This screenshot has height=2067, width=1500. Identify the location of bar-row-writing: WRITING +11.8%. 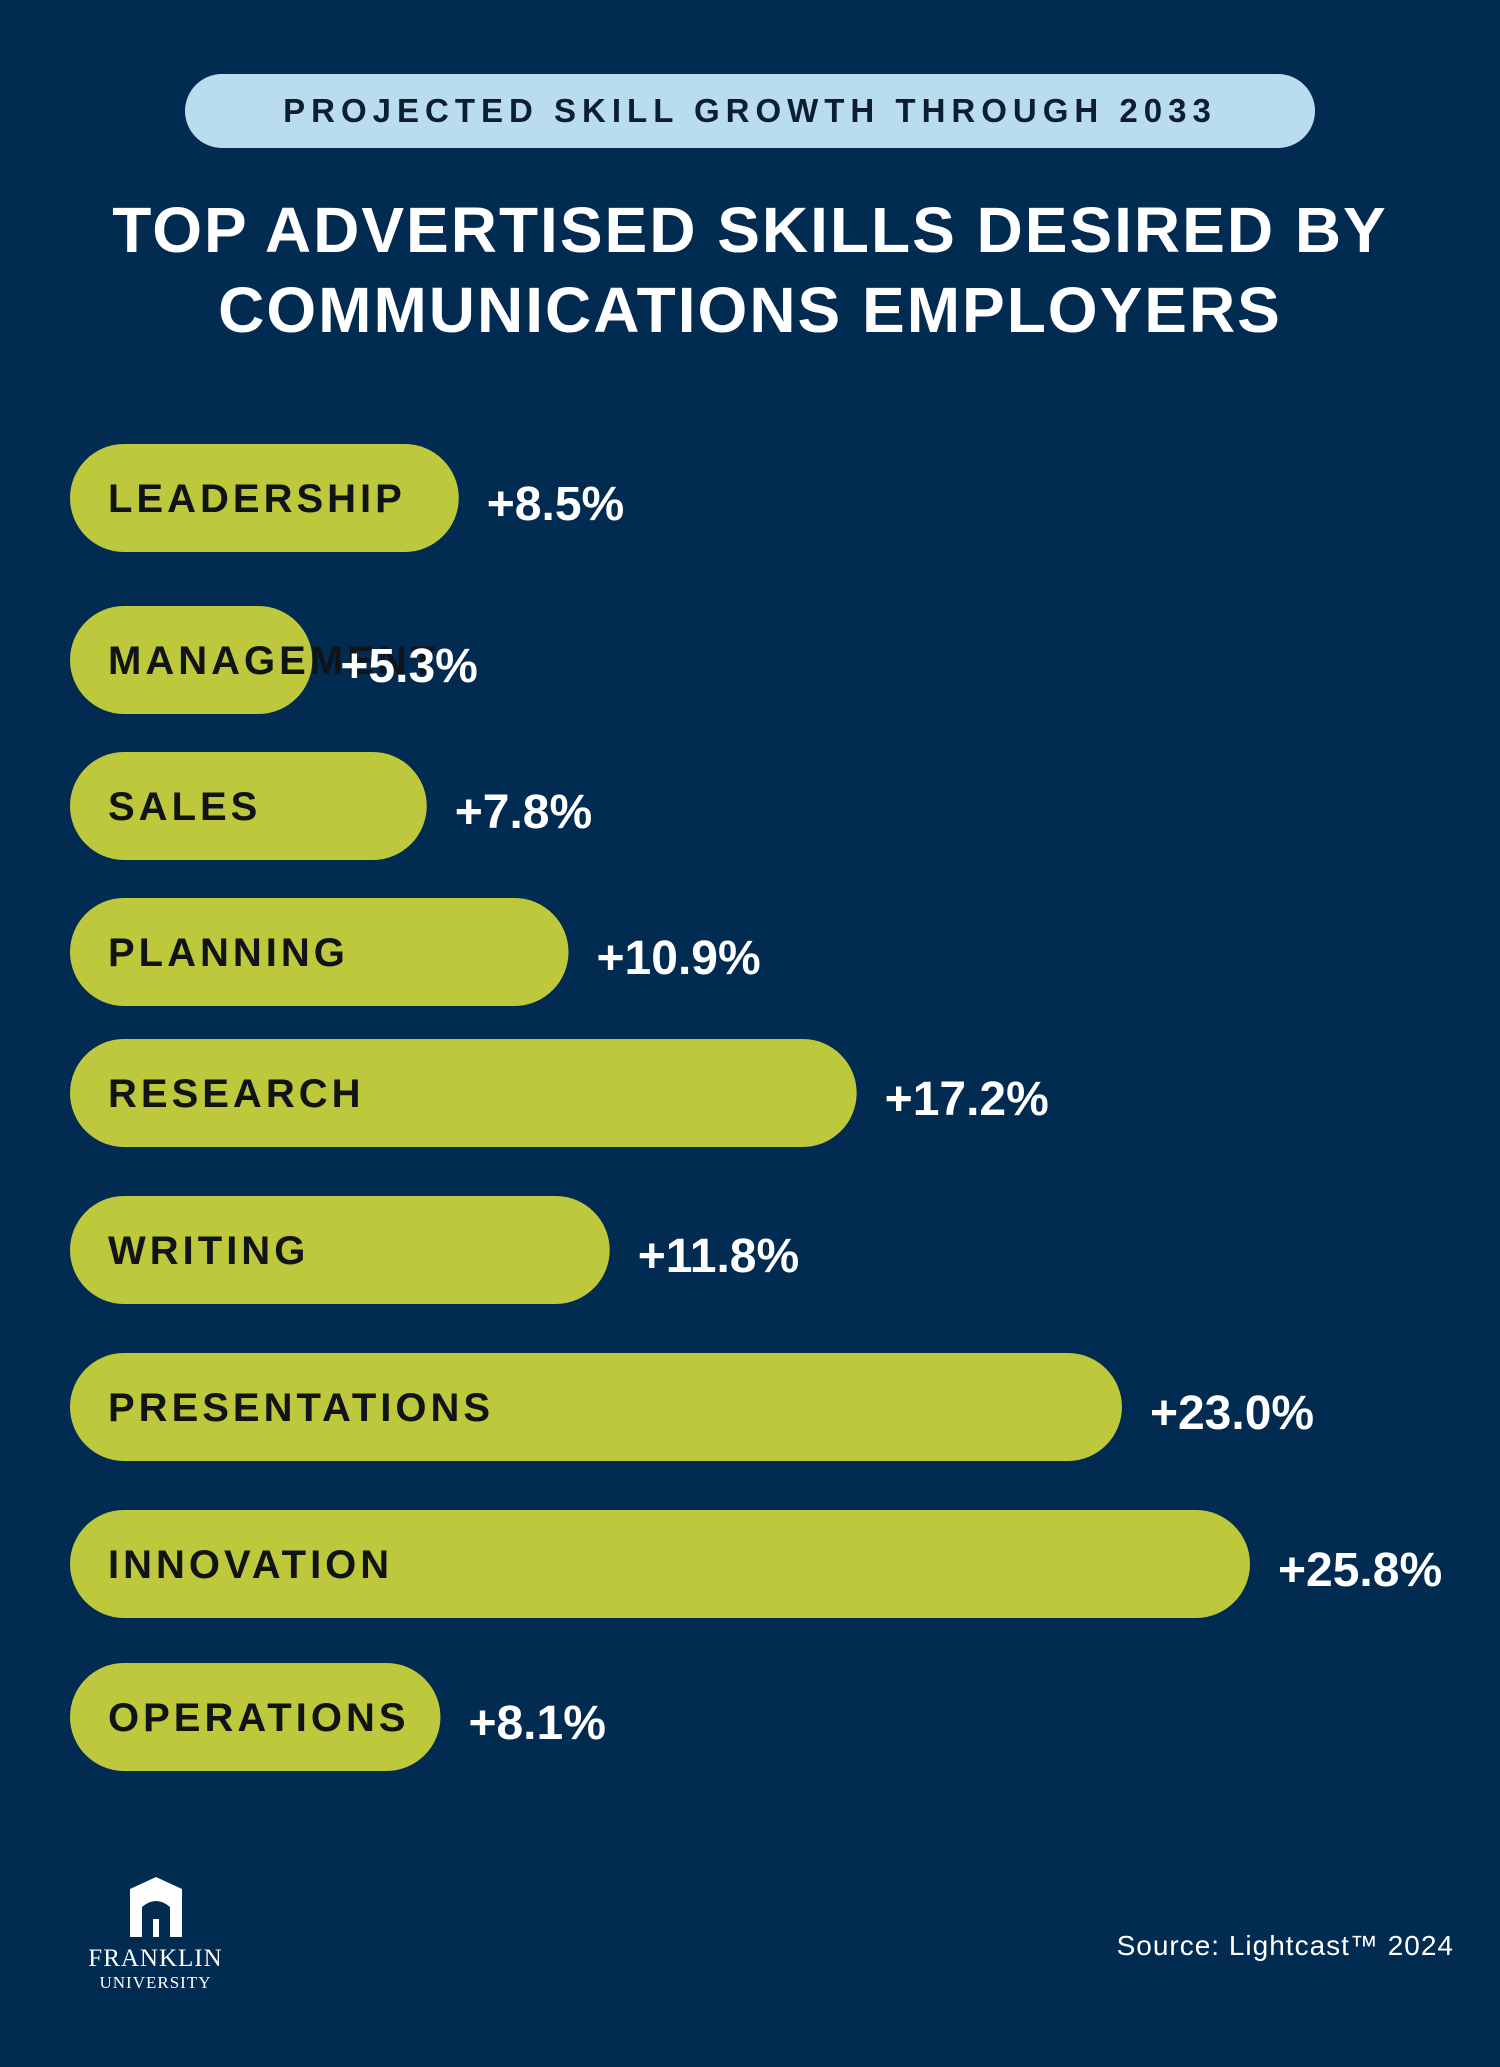
(434, 1250).